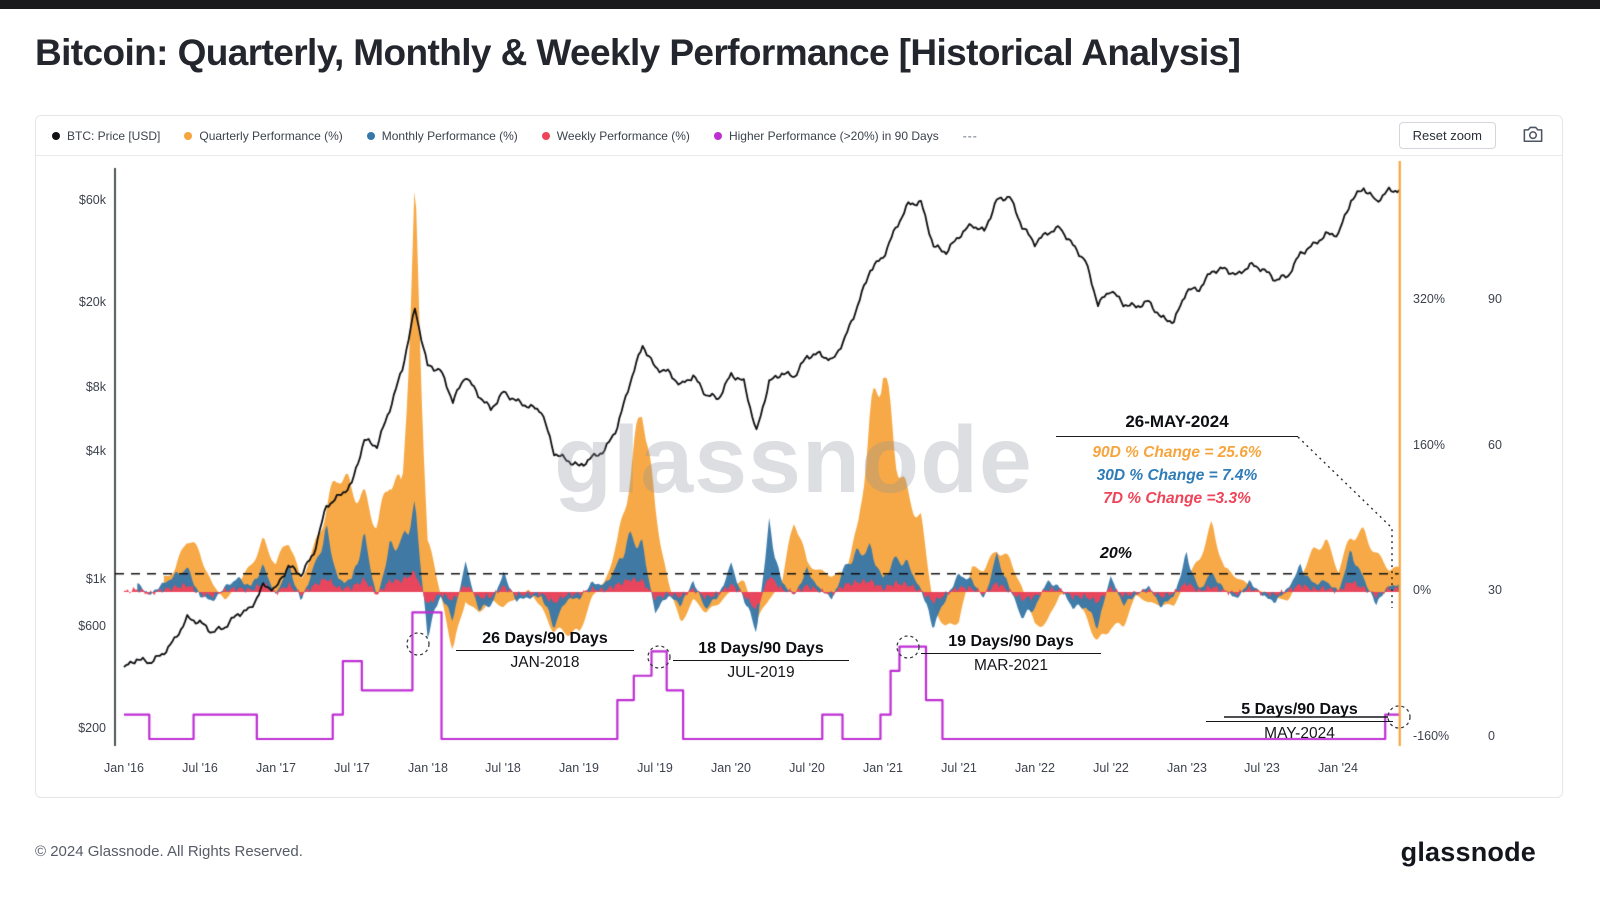 The height and width of the screenshot is (921, 1600). Describe the element at coordinates (449, 135) in the screenshot. I see `legend-label-monthly: Monthly Performance (%)` at that location.